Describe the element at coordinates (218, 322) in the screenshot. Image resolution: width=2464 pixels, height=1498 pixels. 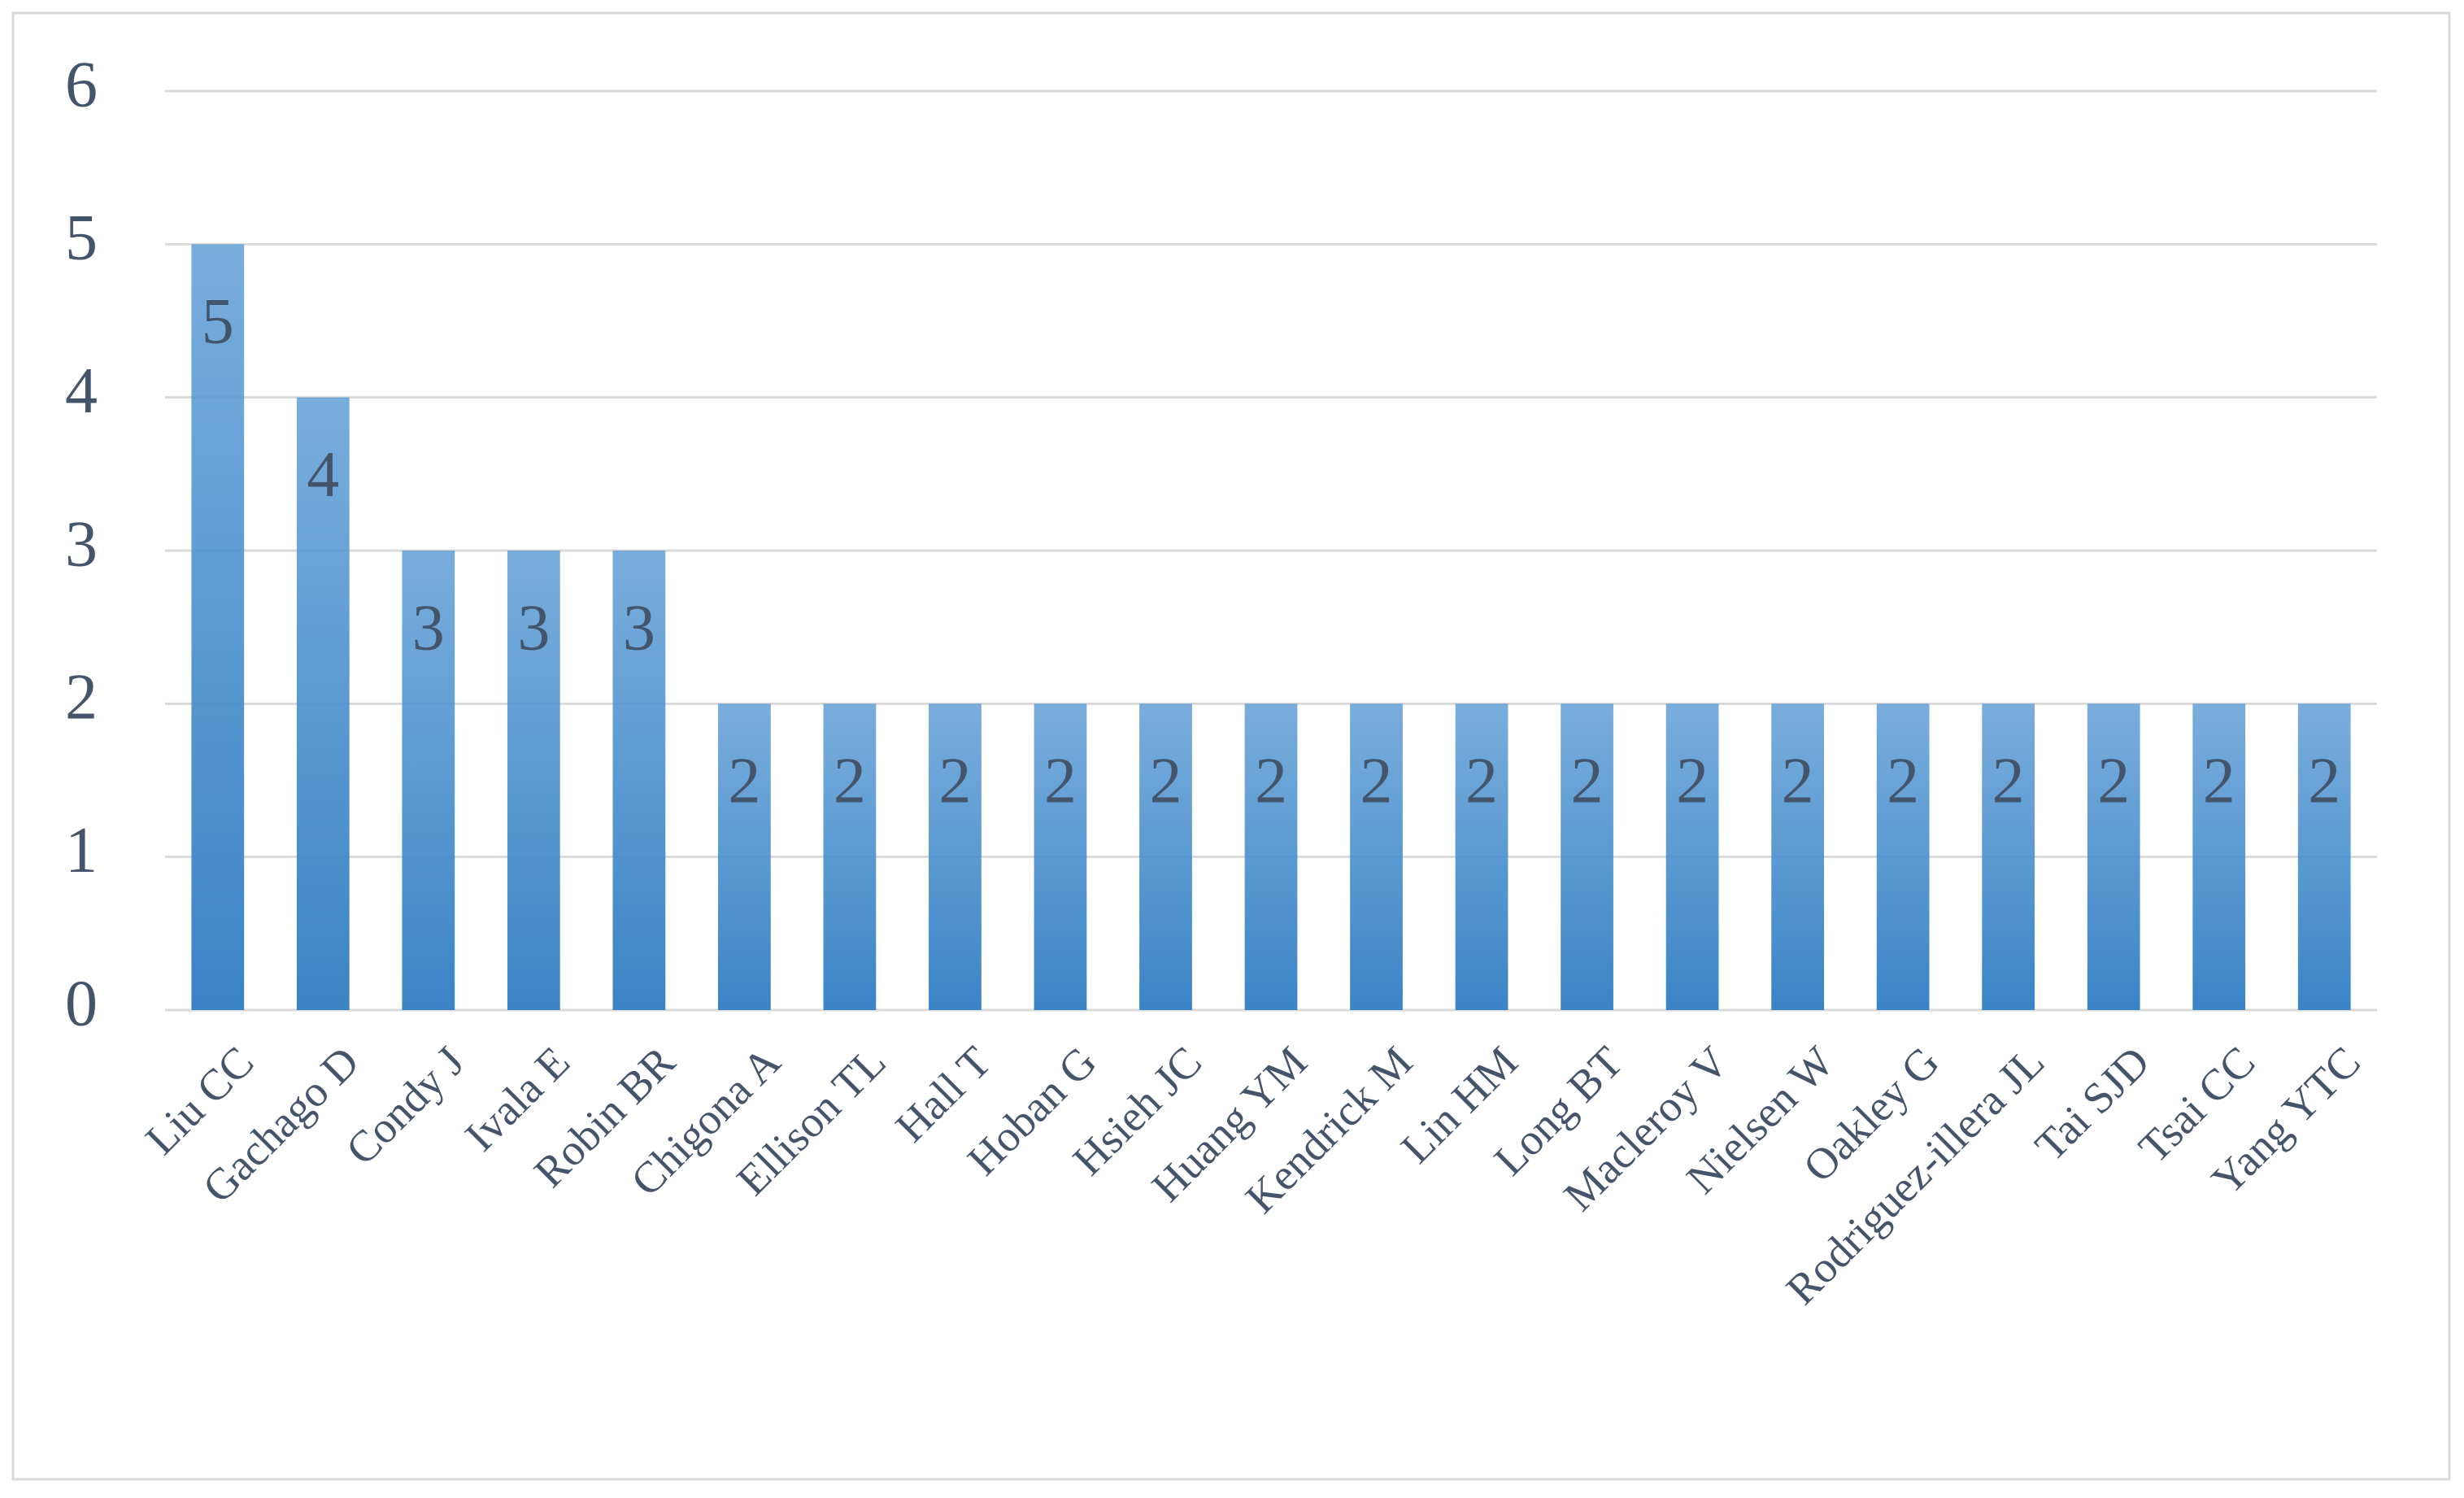
I see `data-label: 5` at that location.